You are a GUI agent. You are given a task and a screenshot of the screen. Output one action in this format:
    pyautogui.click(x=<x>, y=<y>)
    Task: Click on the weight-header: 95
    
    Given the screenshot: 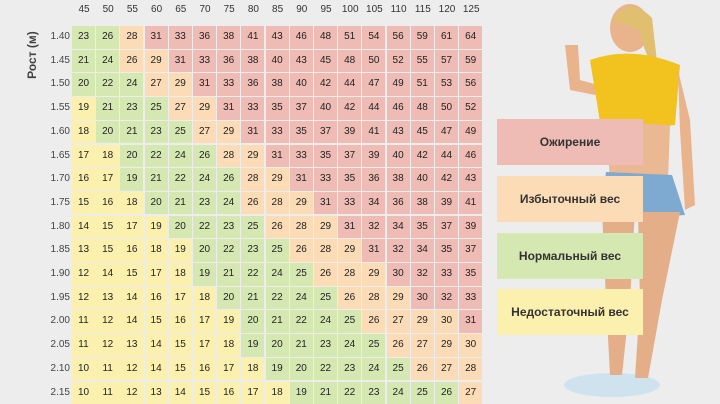 What is the action you would take?
    pyautogui.click(x=326, y=9)
    